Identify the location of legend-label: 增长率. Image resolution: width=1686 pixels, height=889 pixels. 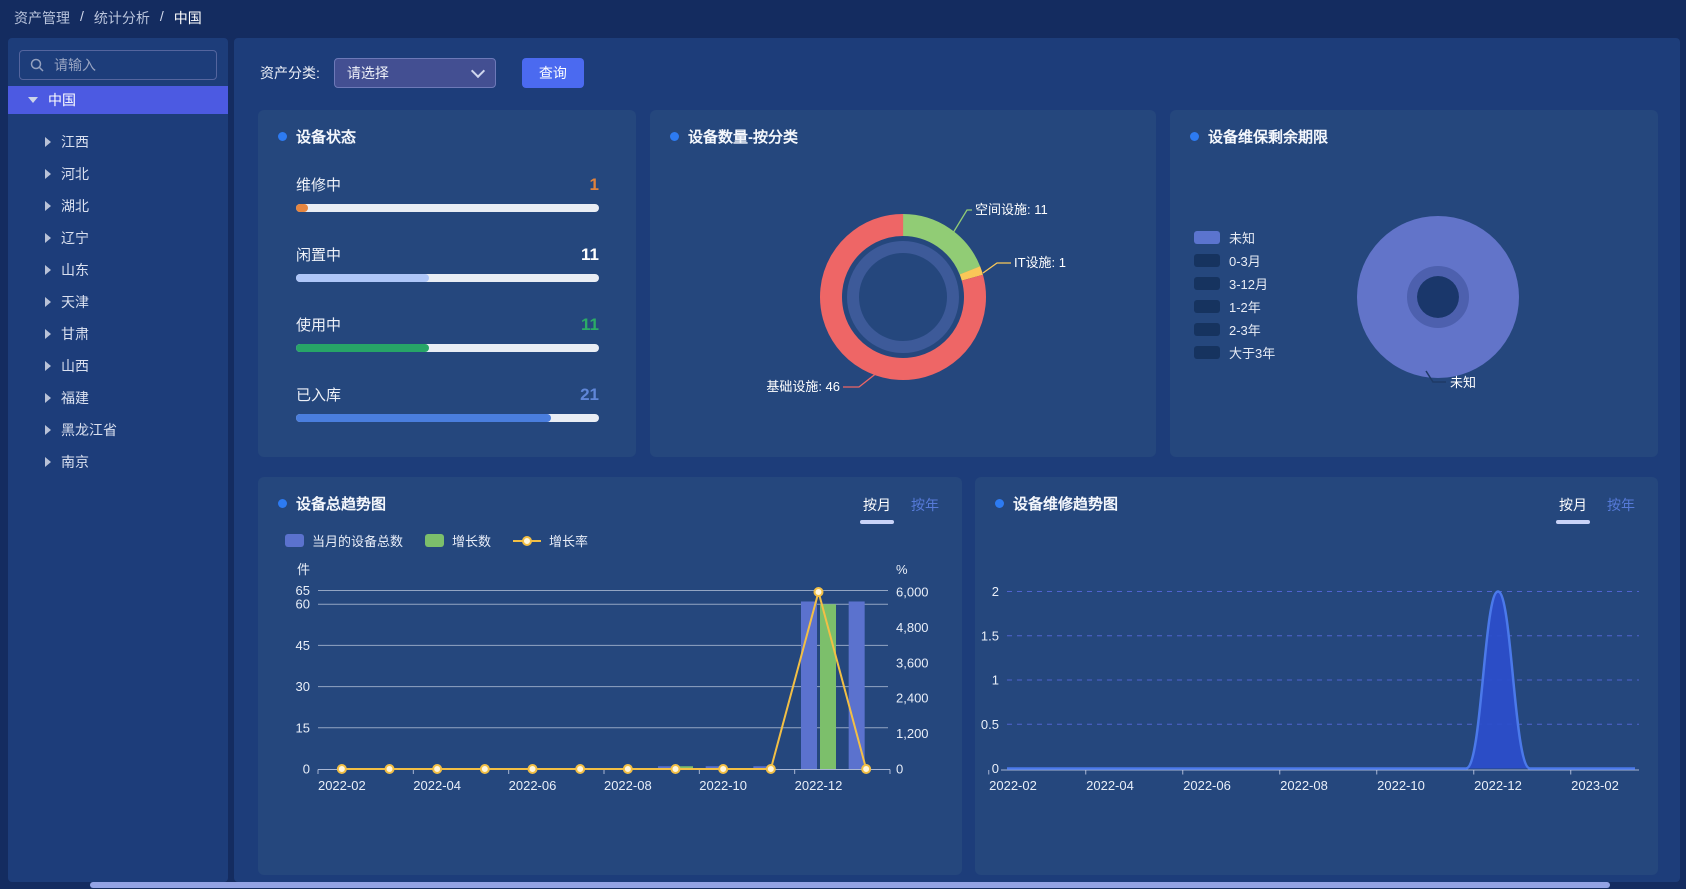
(569, 541).